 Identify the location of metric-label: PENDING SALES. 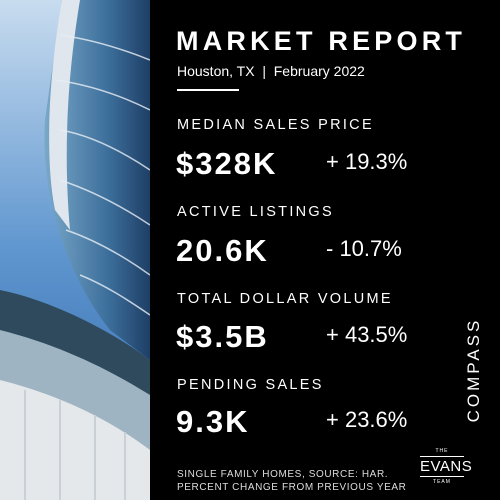
(250, 385).